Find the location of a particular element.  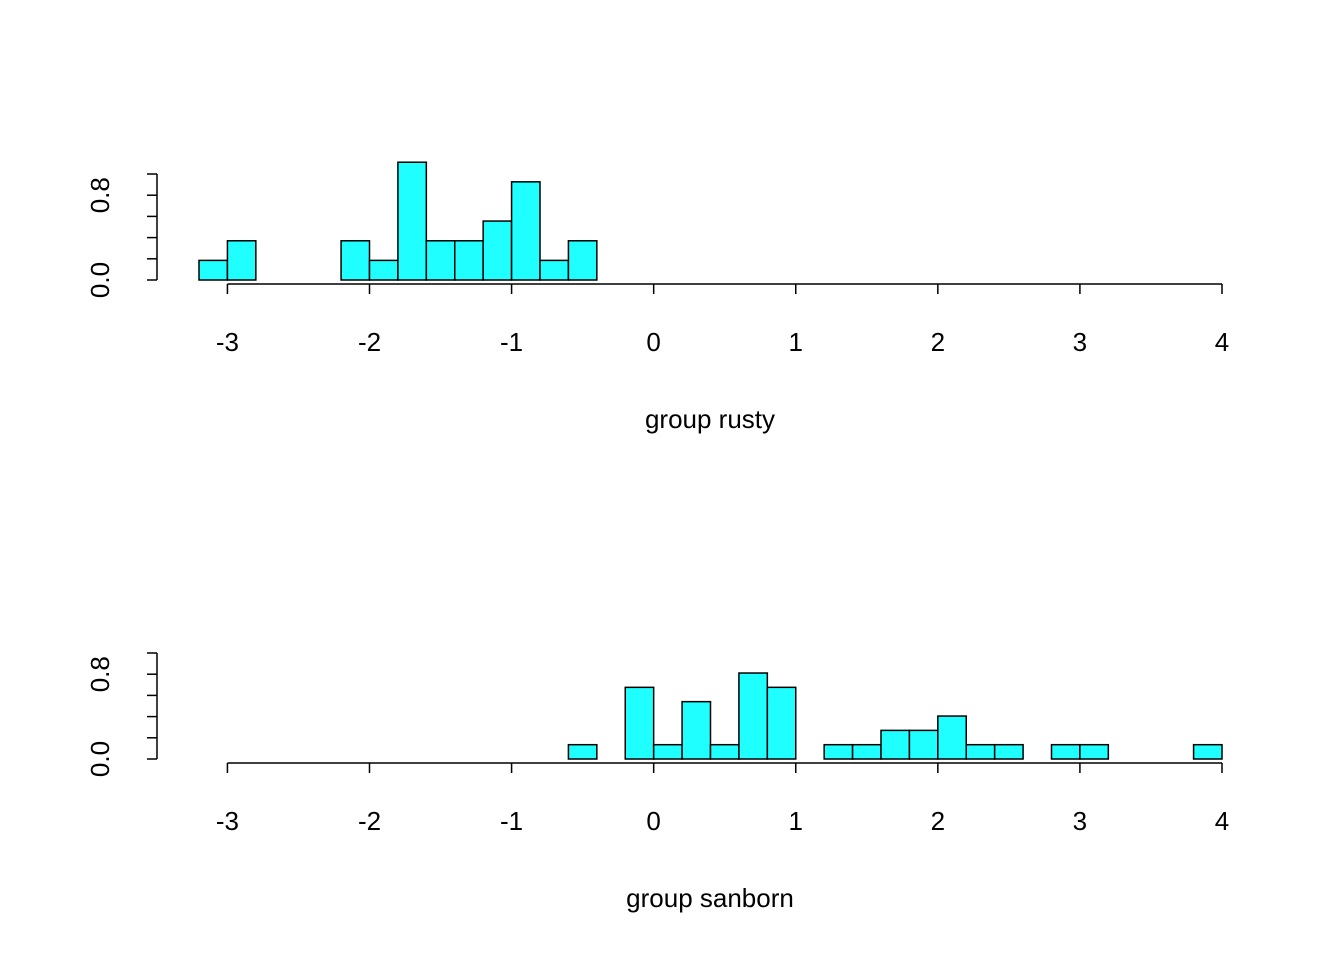

x-axis-label: group sanborn is located at coordinates (710, 898).